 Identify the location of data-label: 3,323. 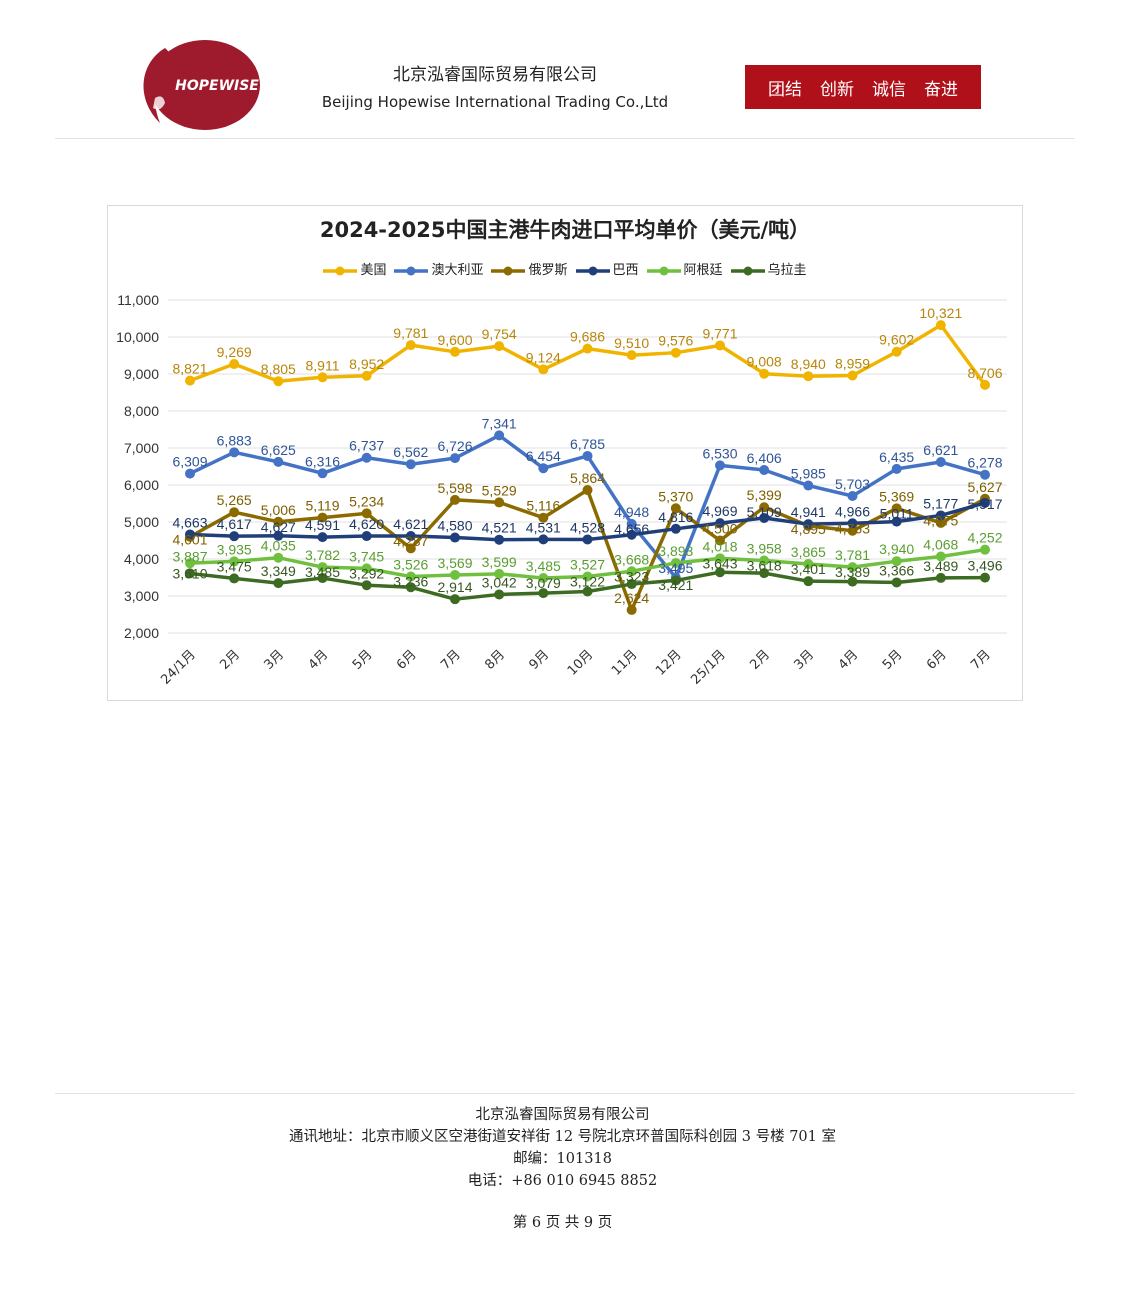
(631, 576).